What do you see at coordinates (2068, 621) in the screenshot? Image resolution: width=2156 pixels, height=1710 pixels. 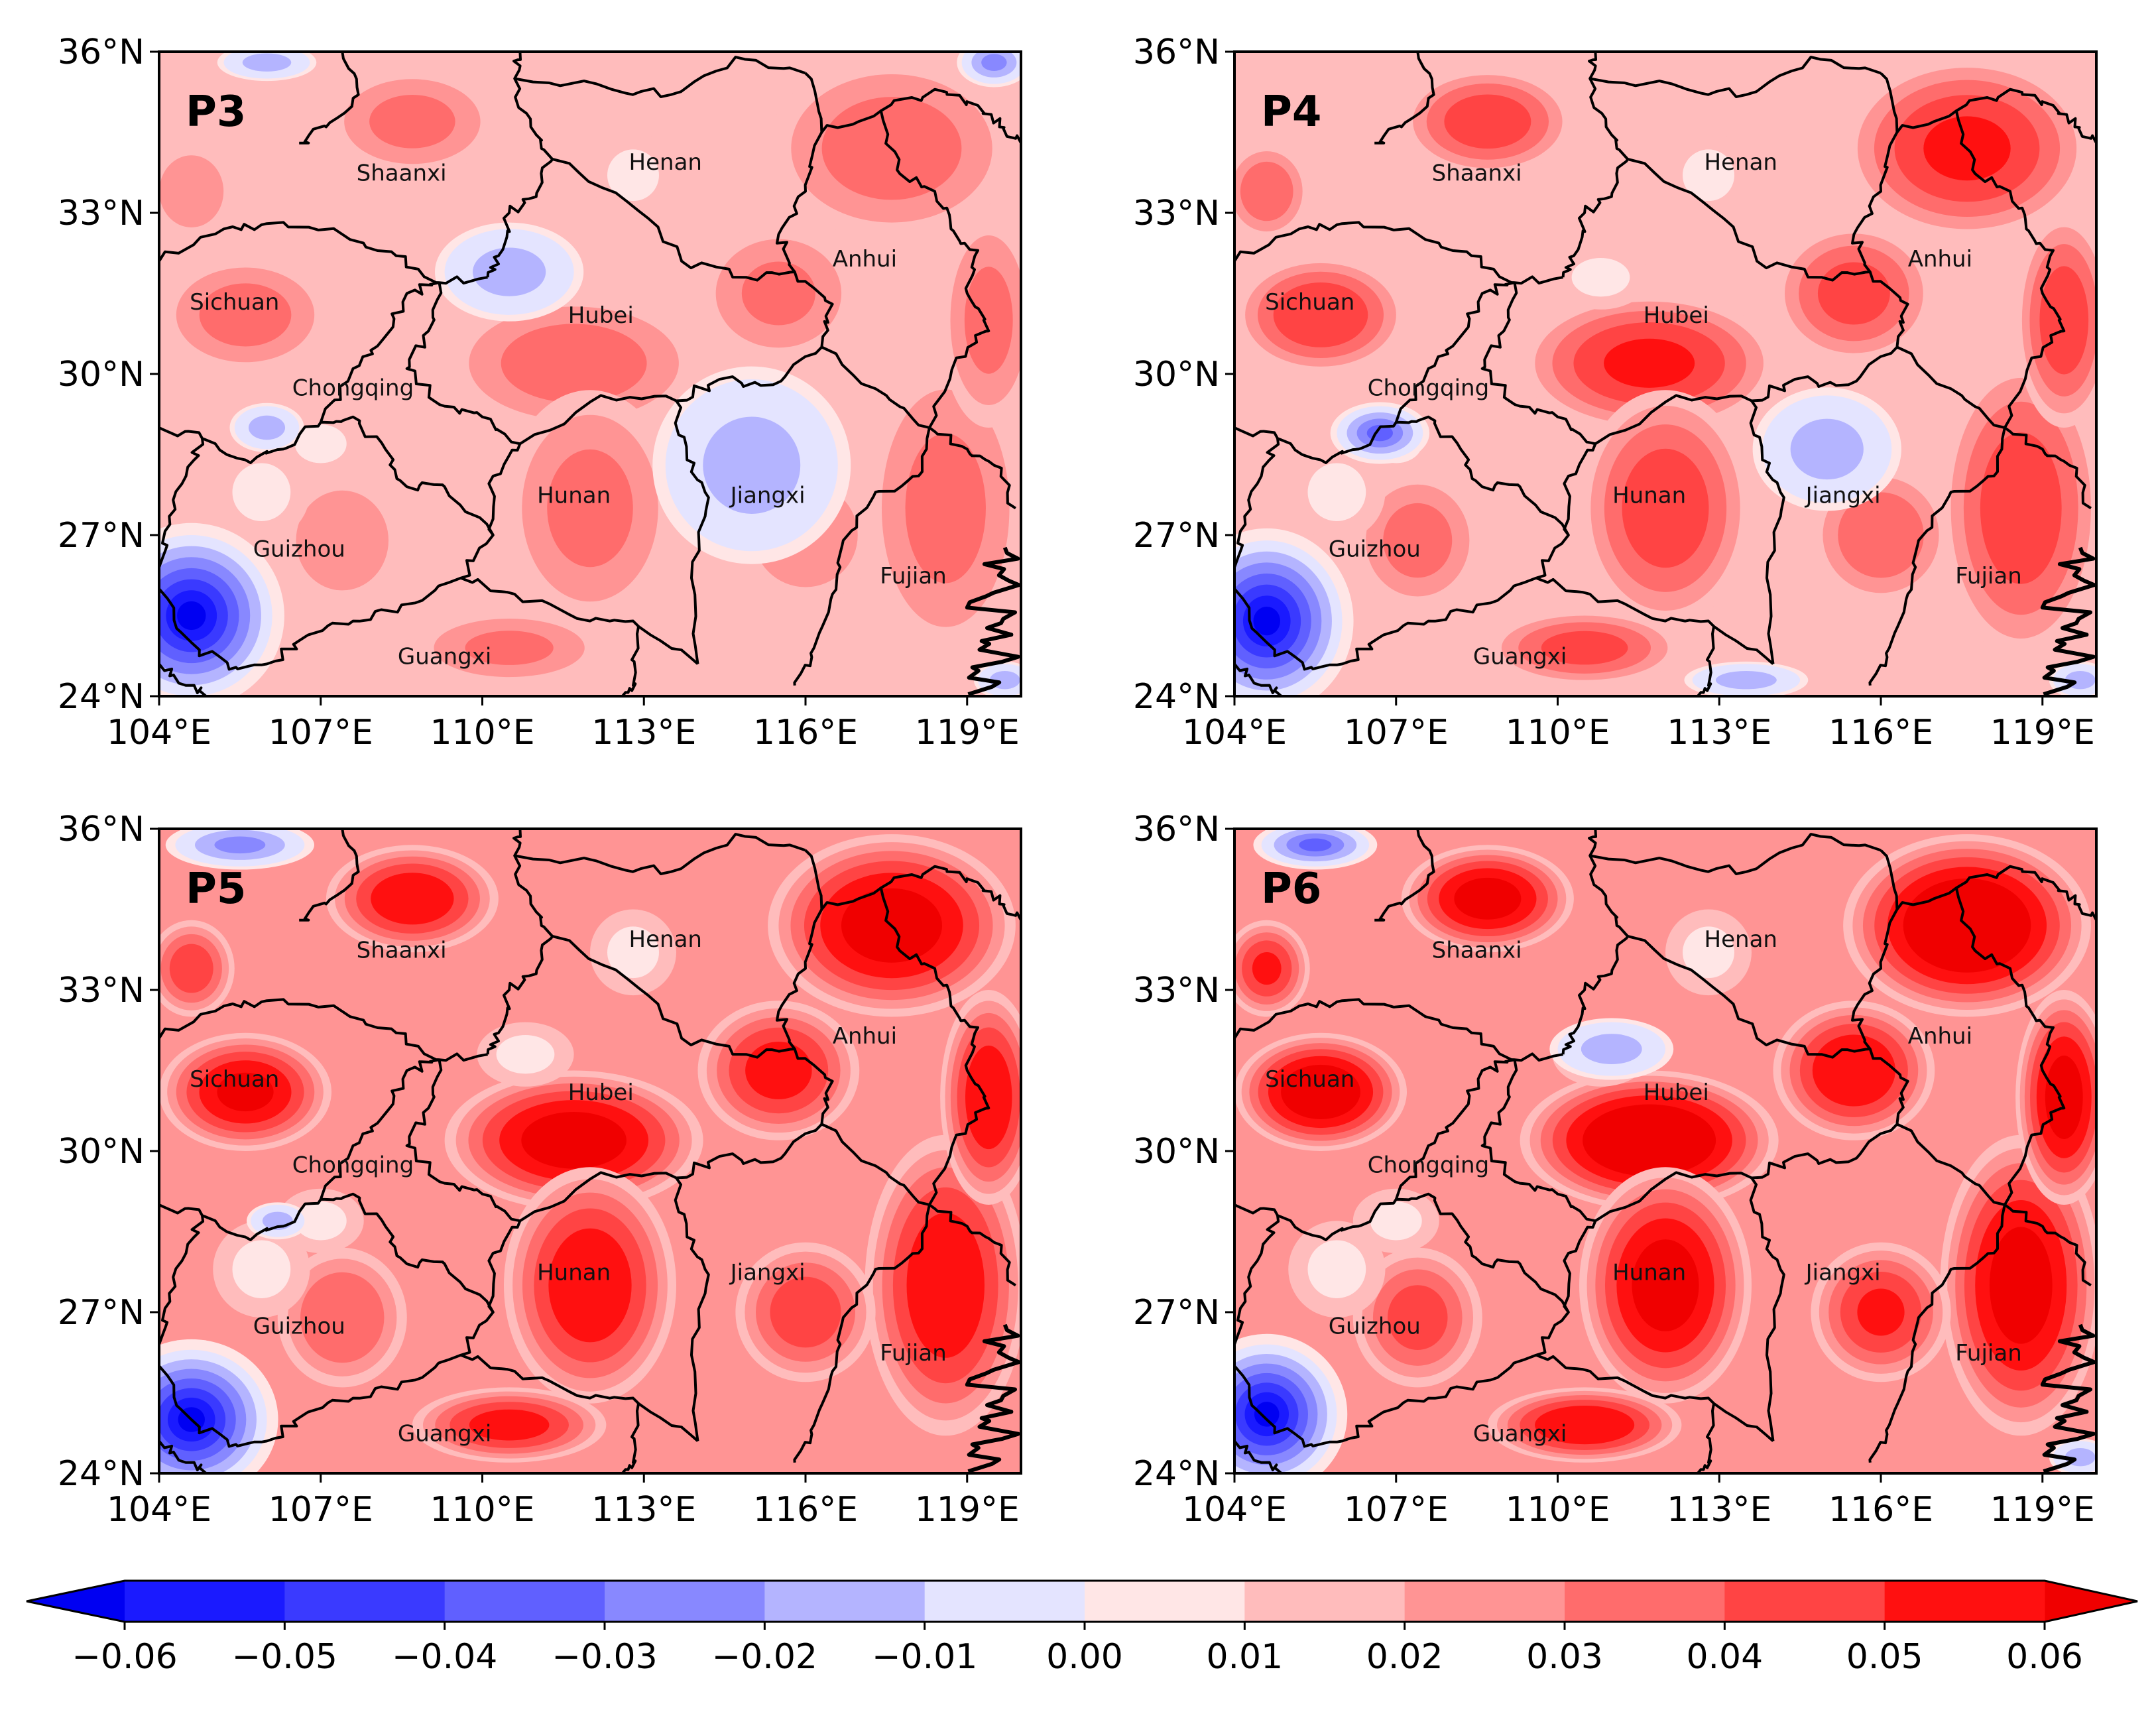 I see `coastline` at bounding box center [2068, 621].